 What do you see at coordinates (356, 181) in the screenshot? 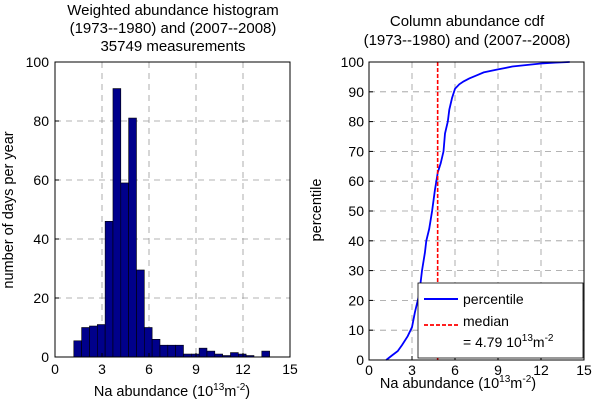
I see `cdf-y-tick-label: 60` at bounding box center [356, 181].